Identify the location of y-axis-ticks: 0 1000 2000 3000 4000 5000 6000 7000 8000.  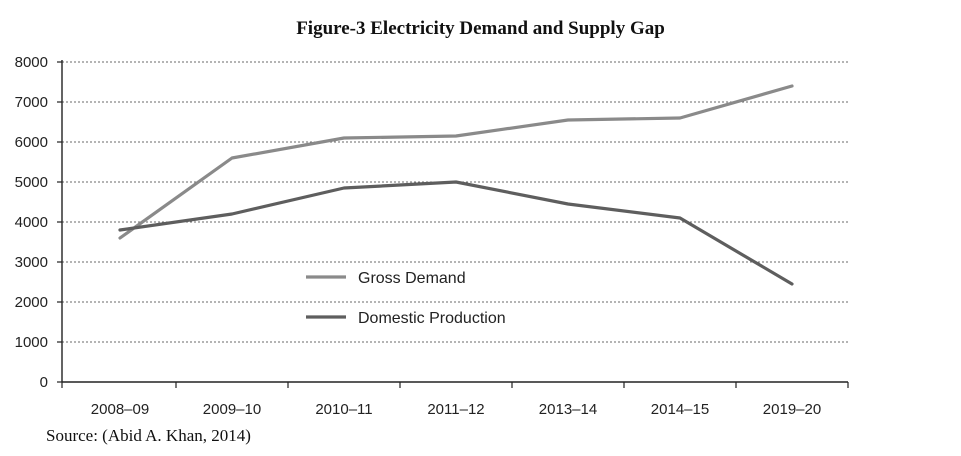
(38, 222).